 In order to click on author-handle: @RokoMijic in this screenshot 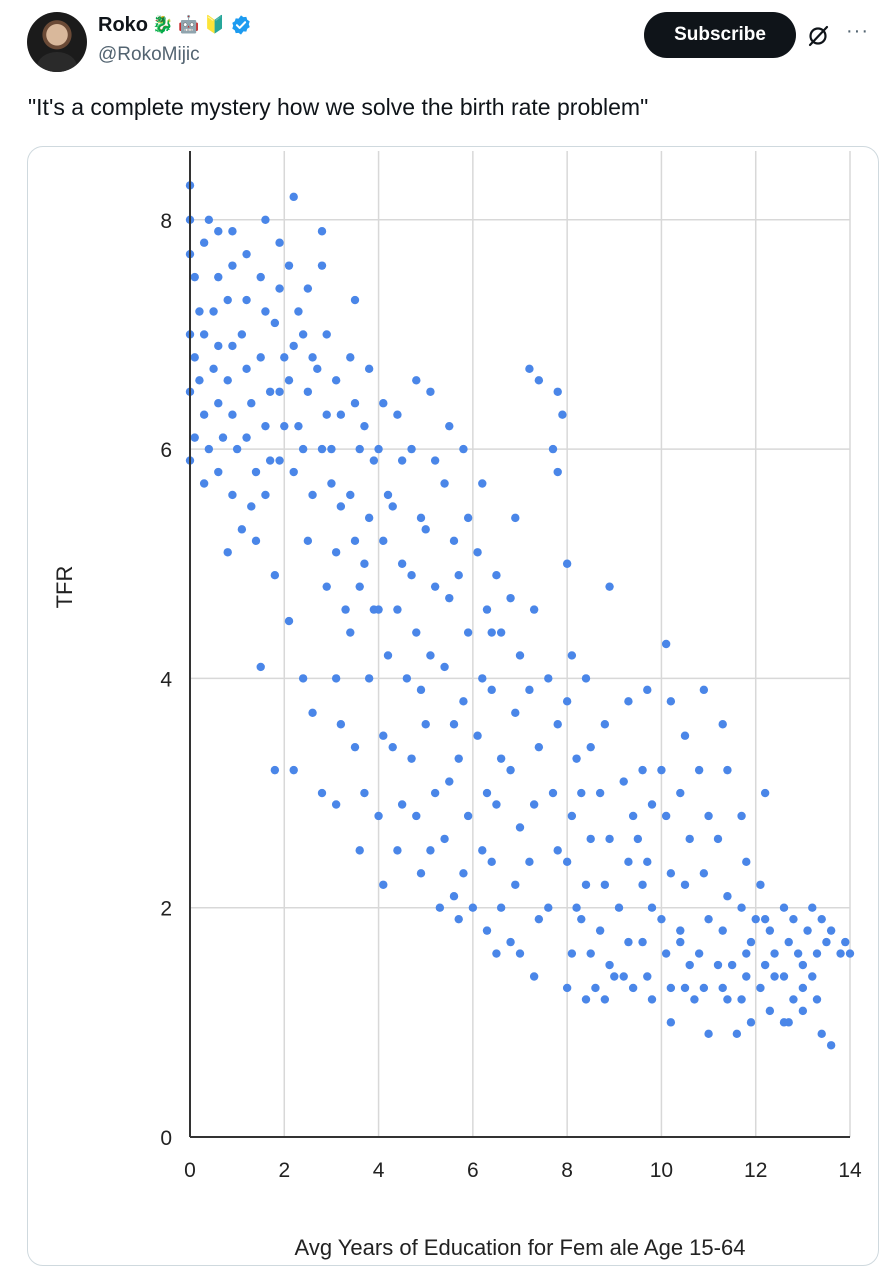, I will do `click(149, 54)`.